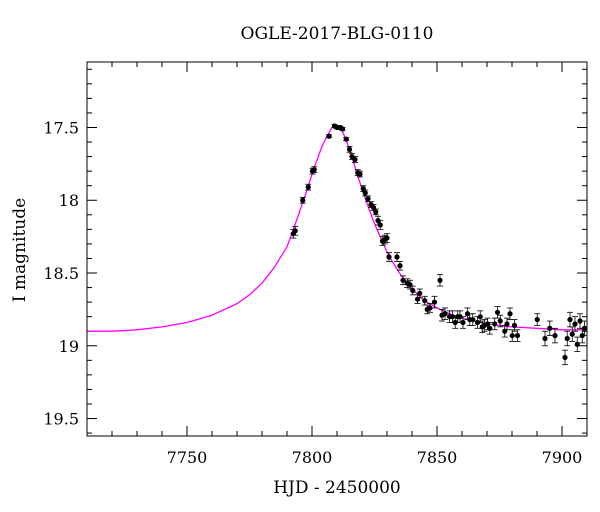 This screenshot has height=512, width=600. Describe the element at coordinates (337, 34) in the screenshot. I see `chart-title: OGLE-2017-BLG-0110` at that location.